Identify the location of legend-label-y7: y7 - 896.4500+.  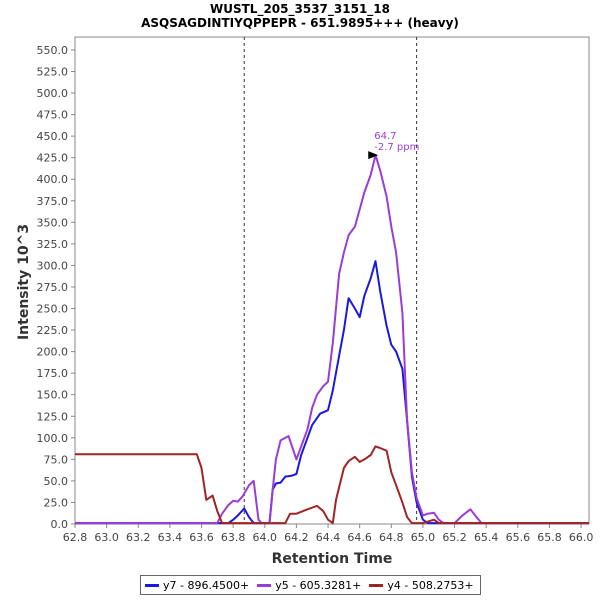
(206, 585).